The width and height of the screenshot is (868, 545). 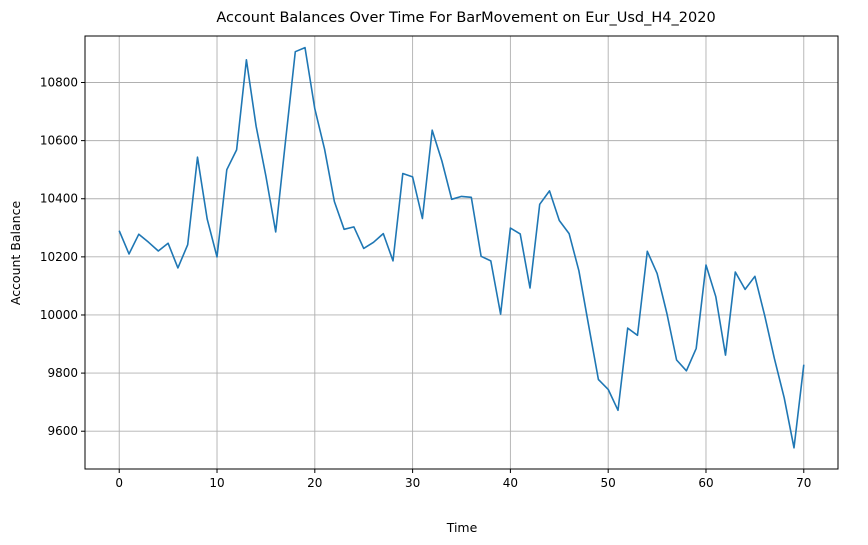 I want to click on y-tick-label: 10000, so click(x=59, y=315).